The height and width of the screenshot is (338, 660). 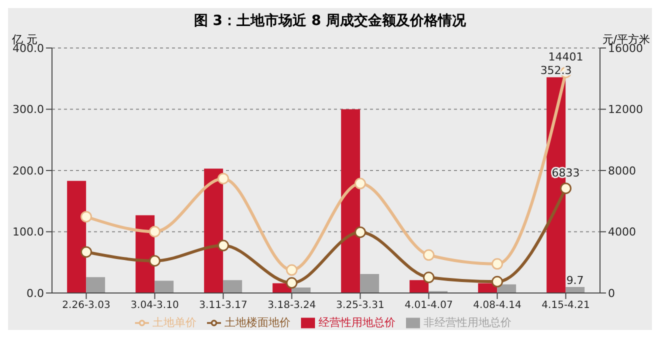 I want to click on x-tick-label: 3.25-3.31, so click(x=360, y=306).